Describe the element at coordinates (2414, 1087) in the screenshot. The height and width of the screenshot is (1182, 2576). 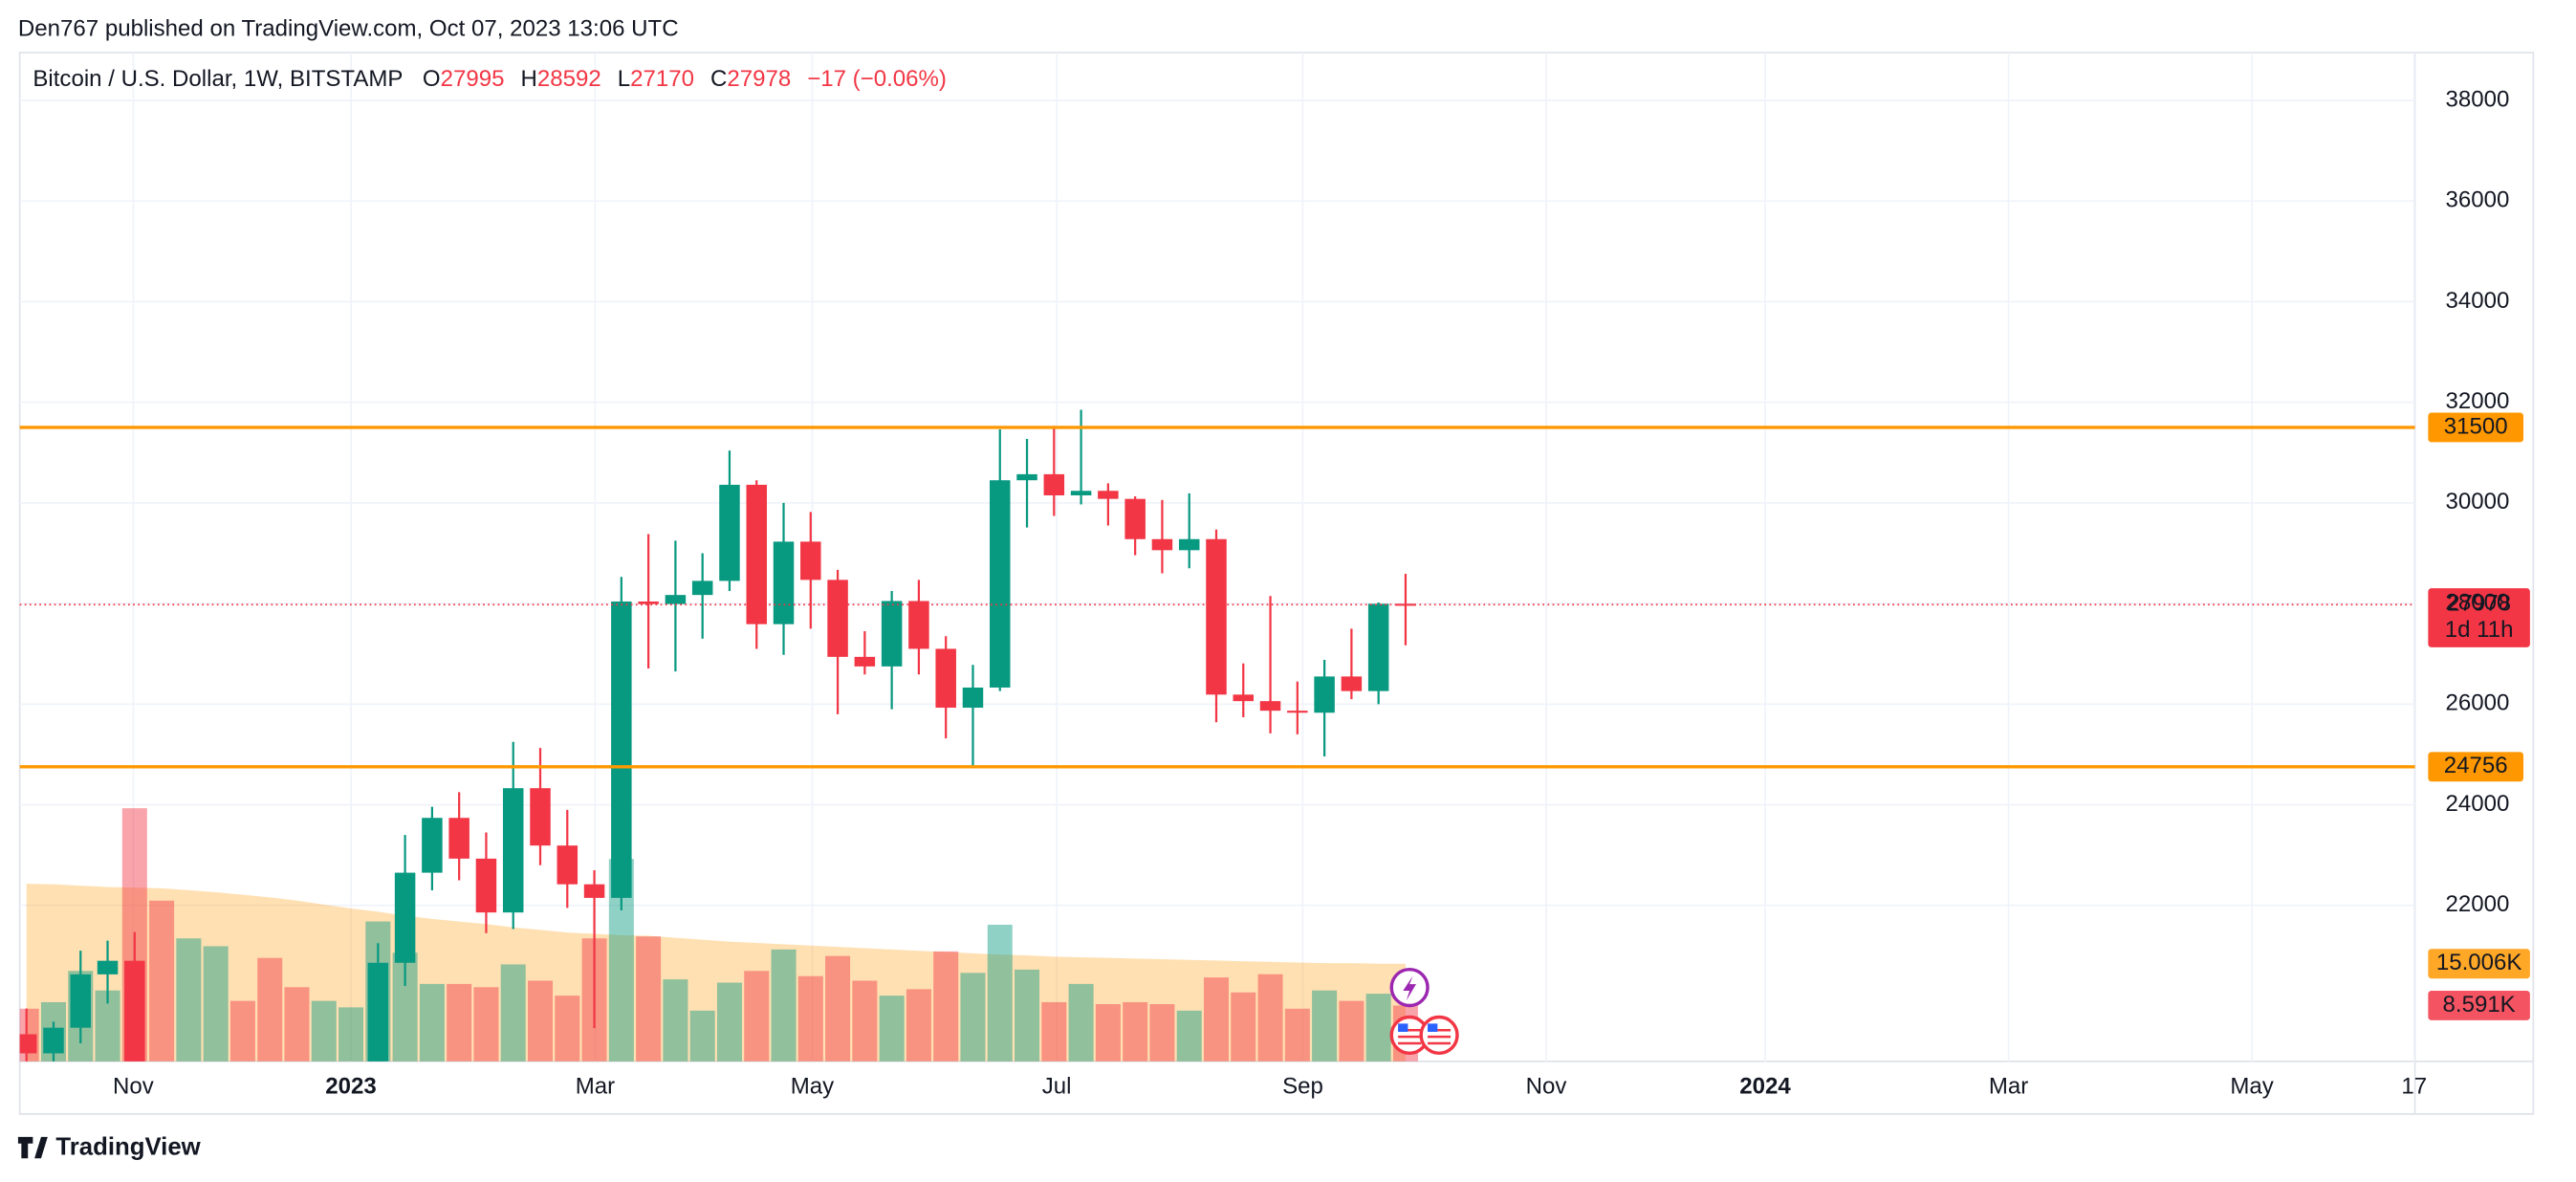
I see `x-tick-label: 17` at that location.